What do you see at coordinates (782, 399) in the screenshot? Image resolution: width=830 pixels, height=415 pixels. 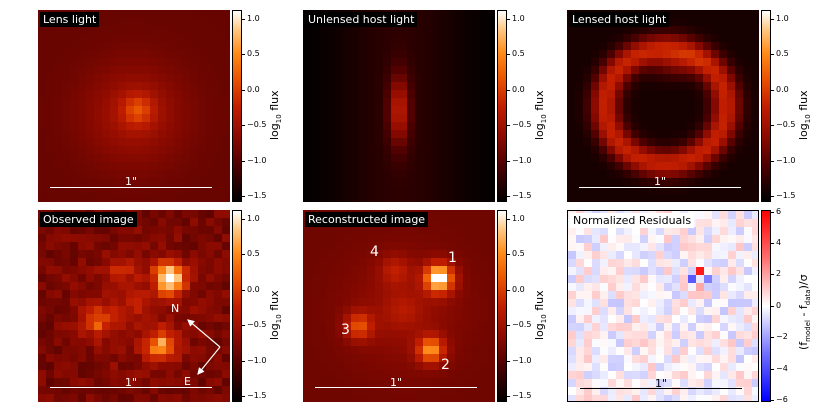 I see `colorbar-tick-label: −6` at bounding box center [782, 399].